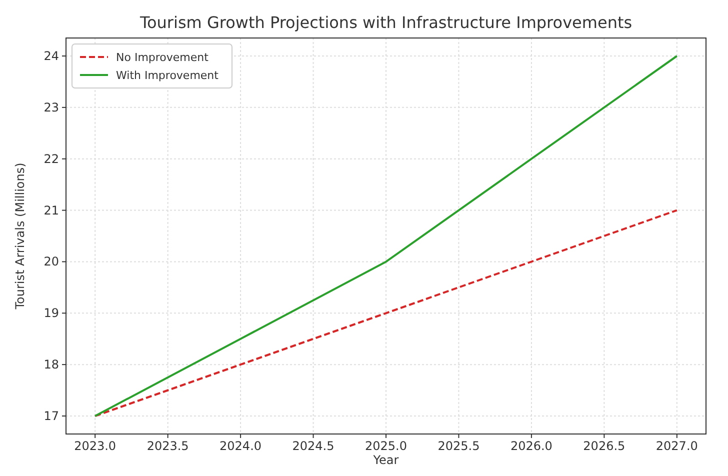 This screenshot has width=728, height=476. What do you see at coordinates (20, 236) in the screenshot?
I see `y-axis-title: Tourist Arrivals (Millions)` at bounding box center [20, 236].